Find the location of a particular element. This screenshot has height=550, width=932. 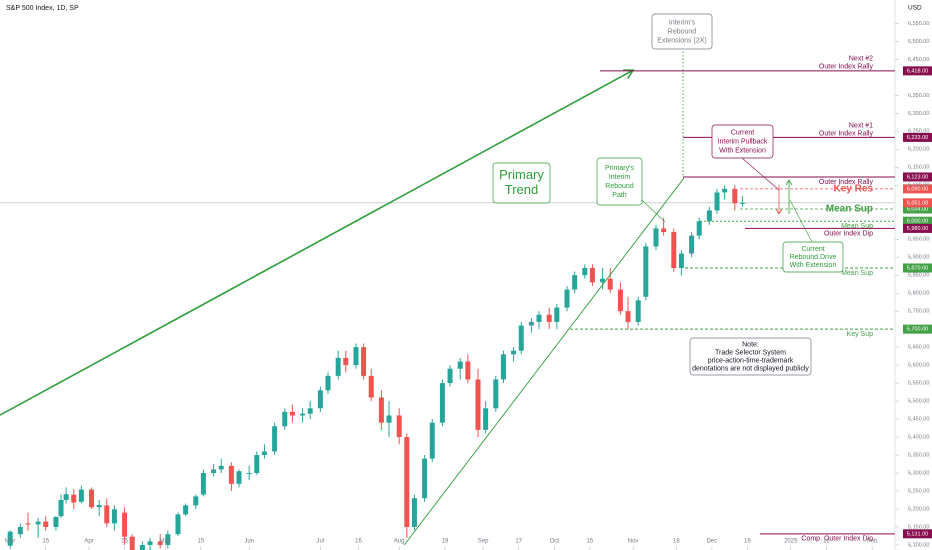

price-label: 6,034.00 is located at coordinates (917, 209).